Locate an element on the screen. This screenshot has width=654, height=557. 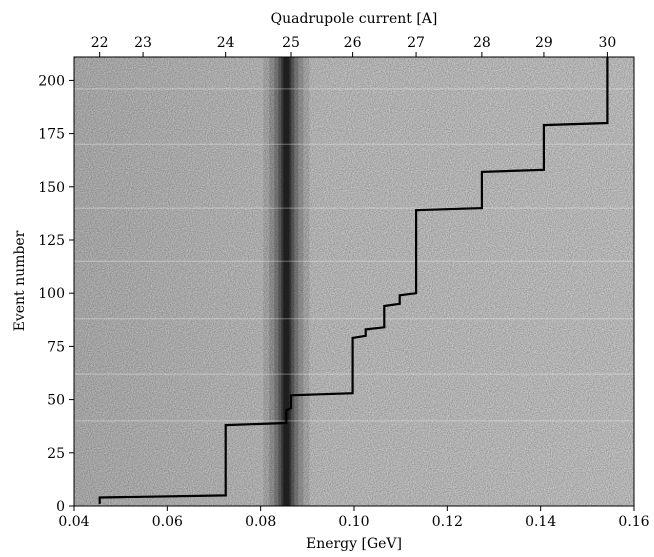
y-tick-label: 150 is located at coordinates (51, 188).